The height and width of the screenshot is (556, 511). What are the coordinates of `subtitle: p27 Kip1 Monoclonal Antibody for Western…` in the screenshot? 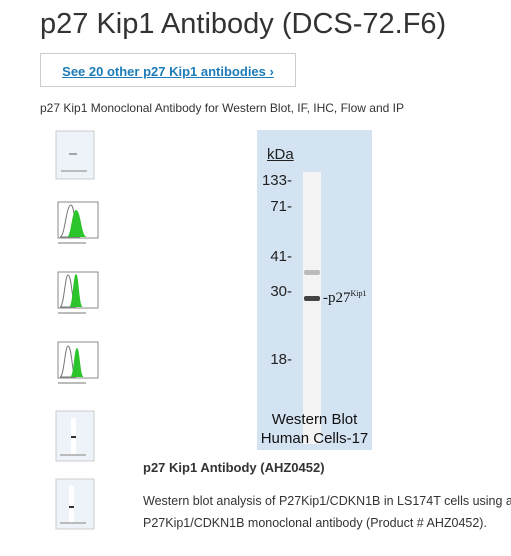 It's located at (222, 108).